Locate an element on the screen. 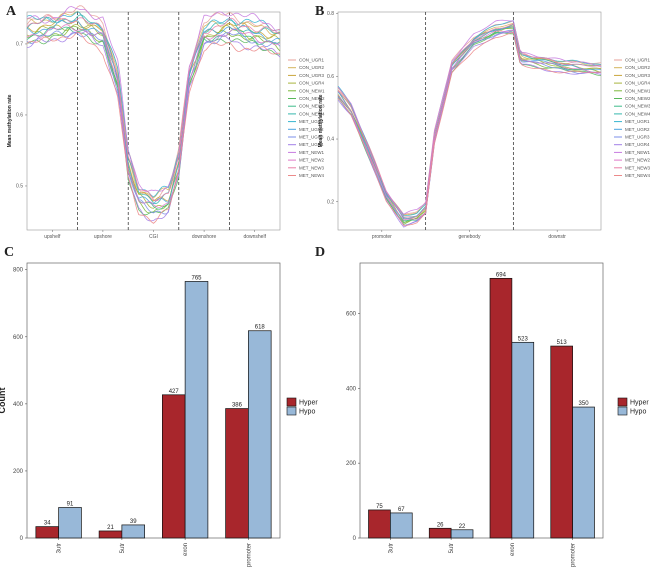  legend-label: MET_NEW3 is located at coordinates (637, 167).